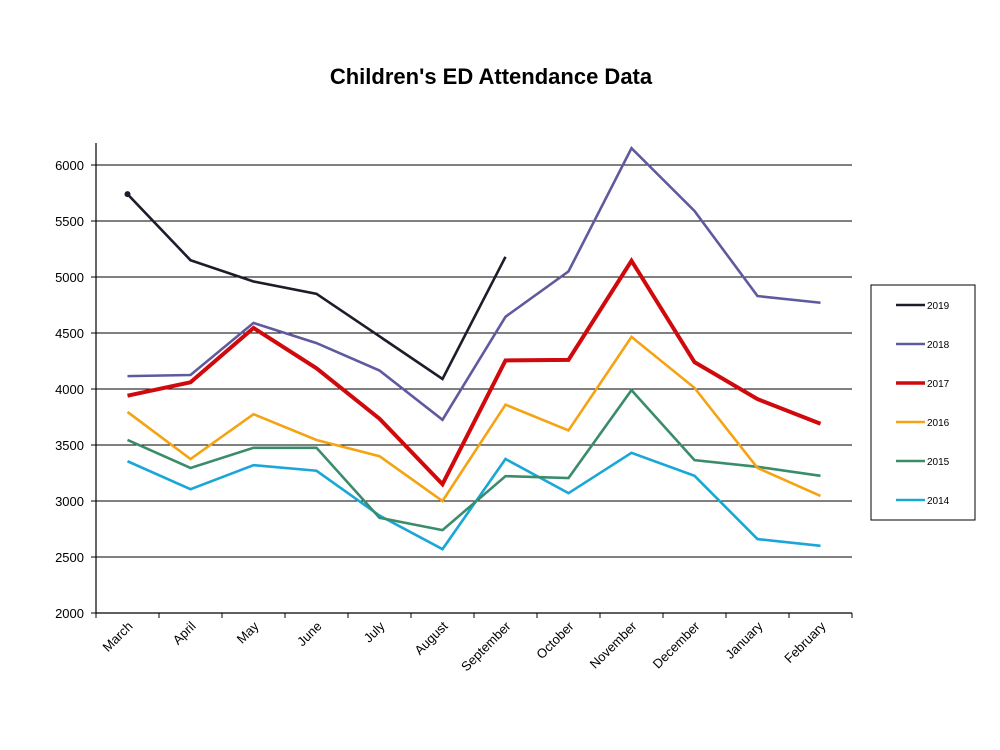 The height and width of the screenshot is (750, 1000). What do you see at coordinates (117, 637) in the screenshot?
I see `x-tick-label: March` at bounding box center [117, 637].